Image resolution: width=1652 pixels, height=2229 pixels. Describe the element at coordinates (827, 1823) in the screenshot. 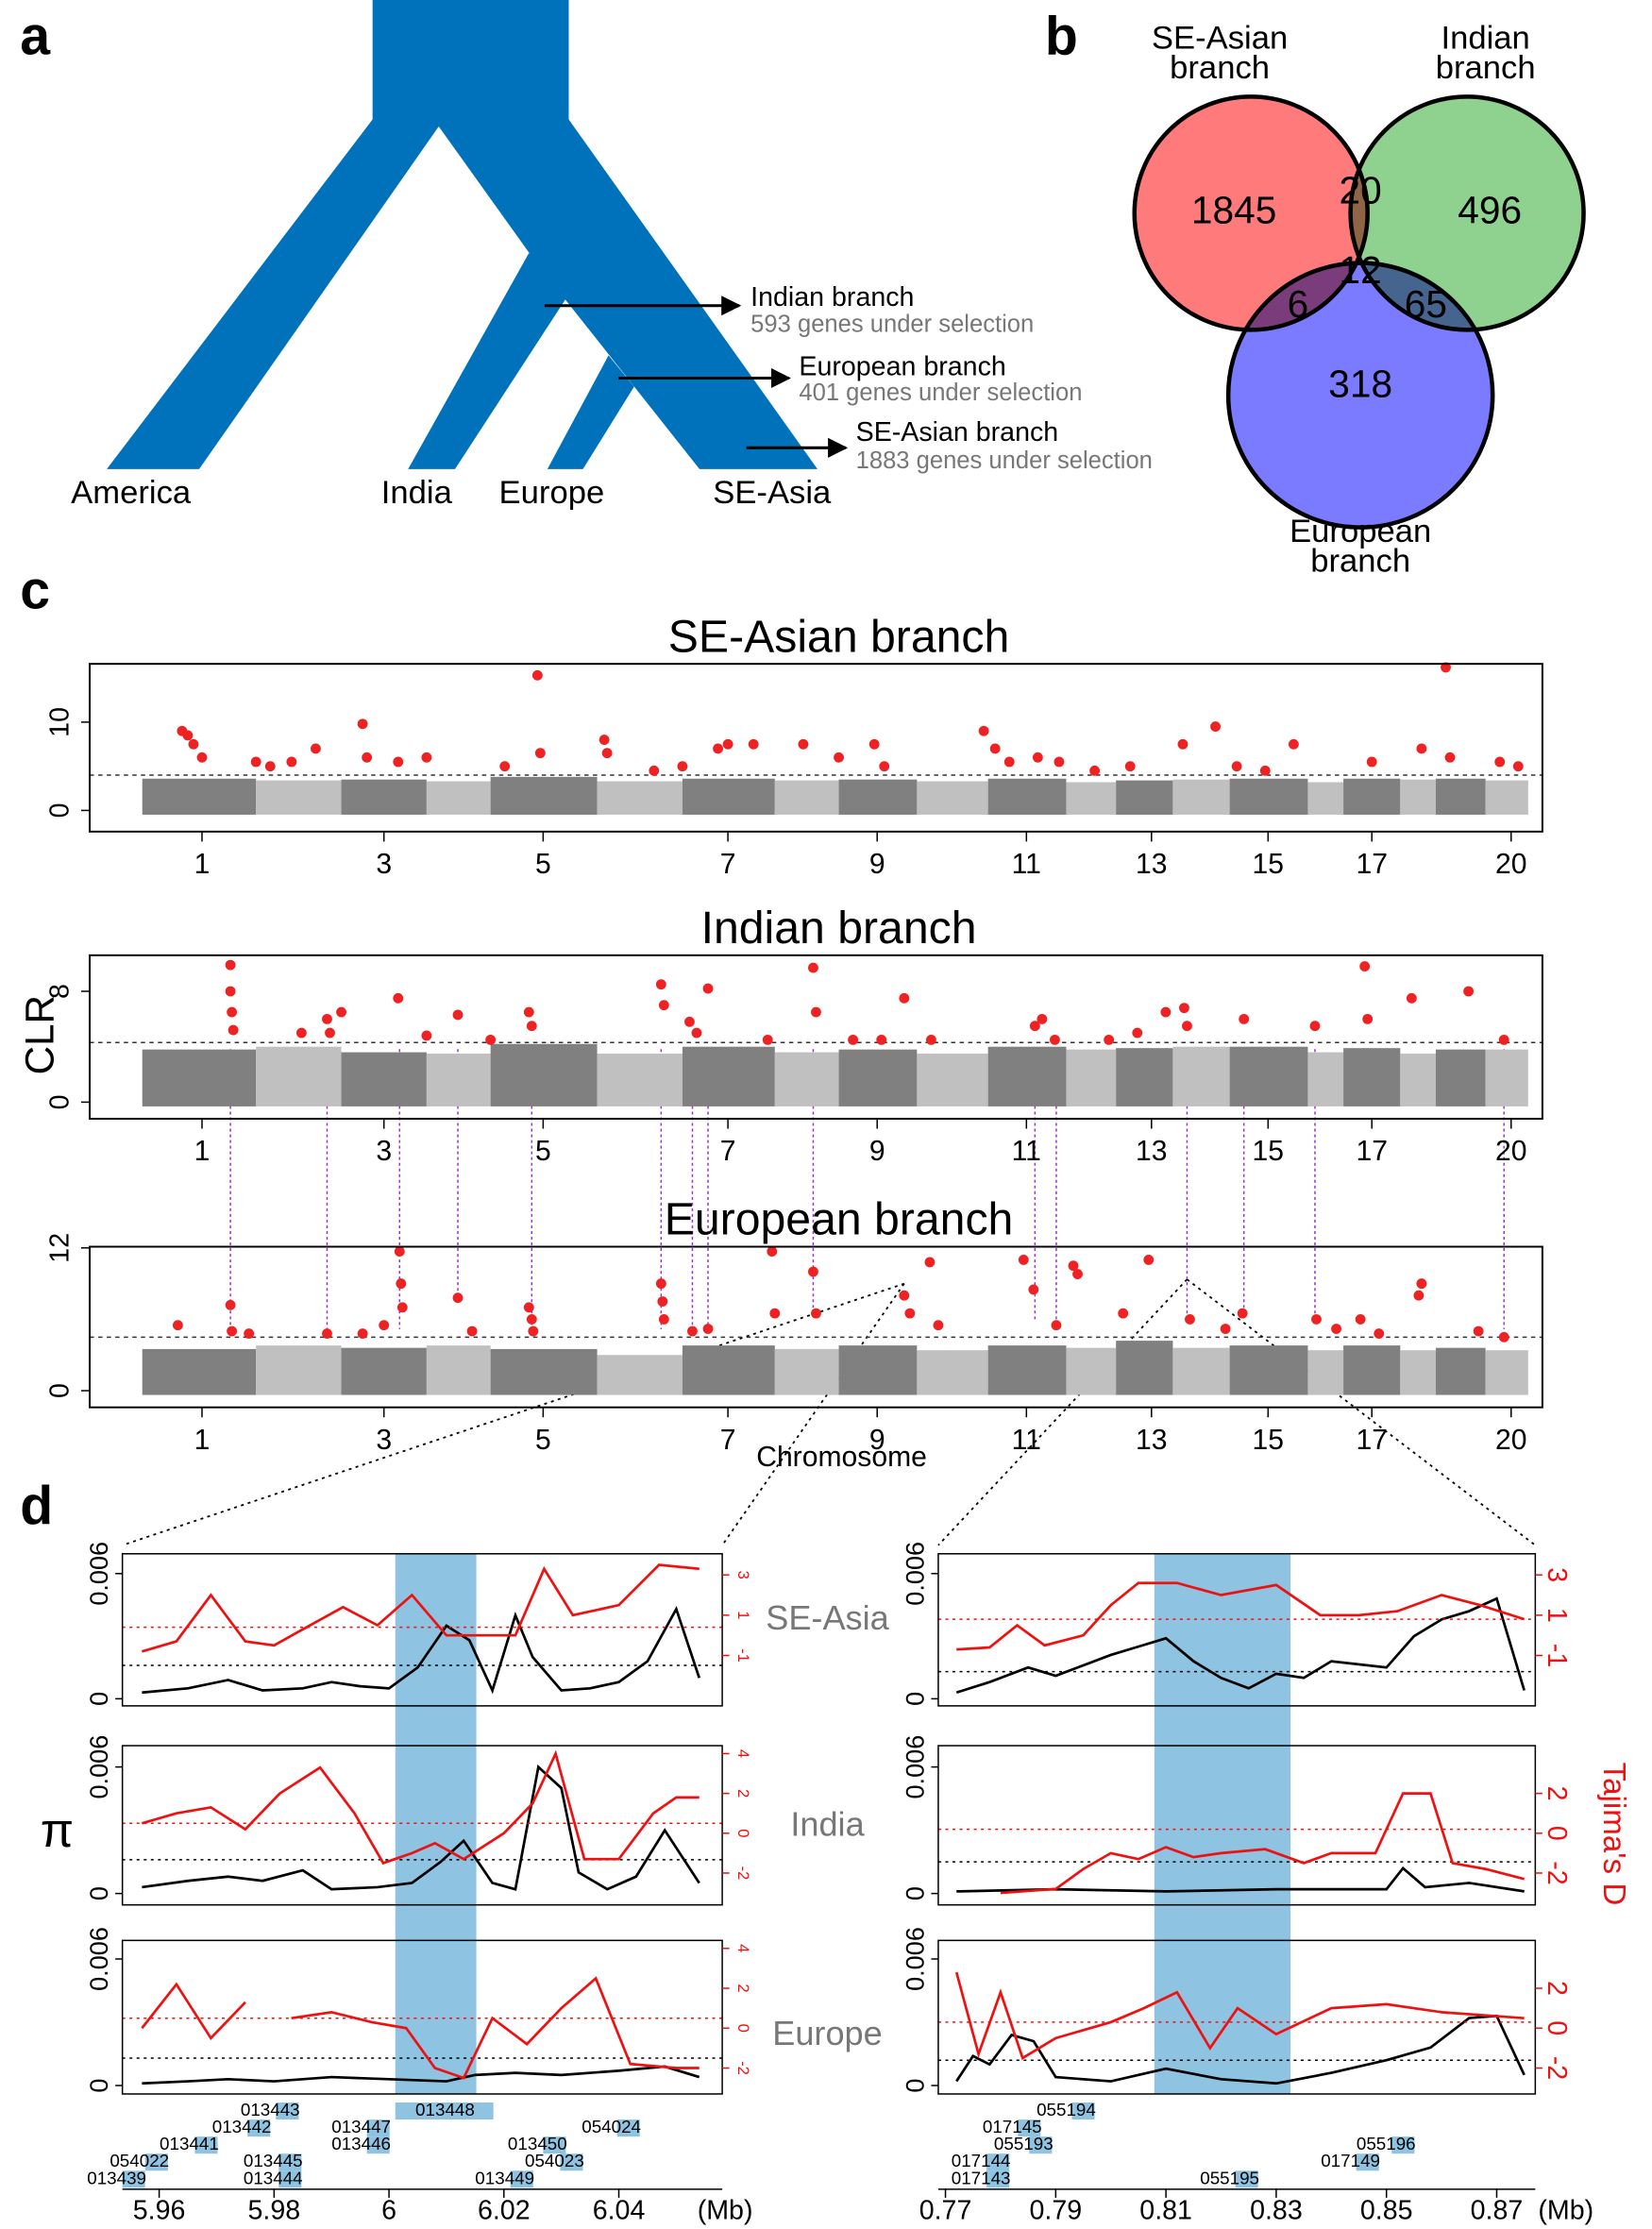

I see `row-label: India` at that location.